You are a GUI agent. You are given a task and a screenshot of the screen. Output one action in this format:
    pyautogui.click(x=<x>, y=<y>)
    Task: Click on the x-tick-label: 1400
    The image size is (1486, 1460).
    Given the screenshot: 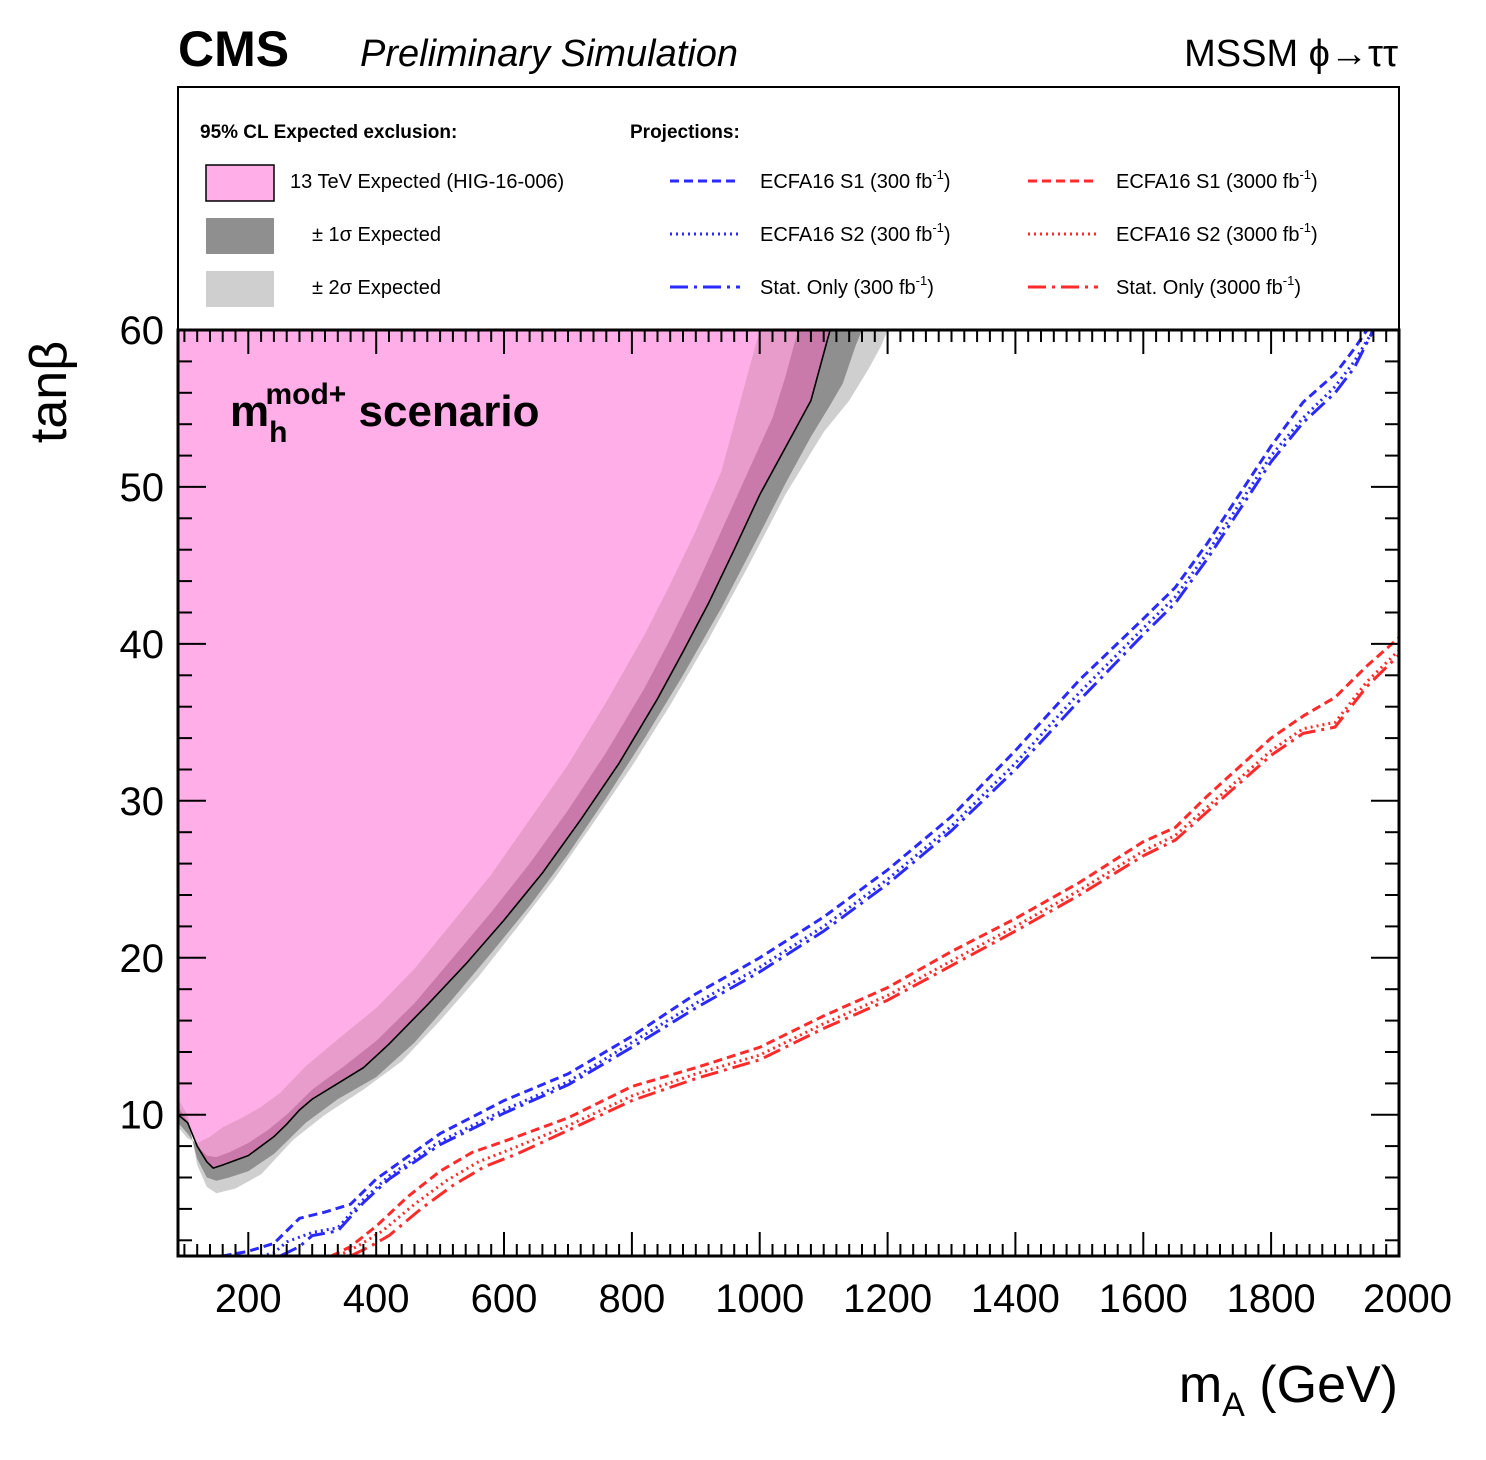 What is the action you would take?
    pyautogui.click(x=1015, y=1299)
    